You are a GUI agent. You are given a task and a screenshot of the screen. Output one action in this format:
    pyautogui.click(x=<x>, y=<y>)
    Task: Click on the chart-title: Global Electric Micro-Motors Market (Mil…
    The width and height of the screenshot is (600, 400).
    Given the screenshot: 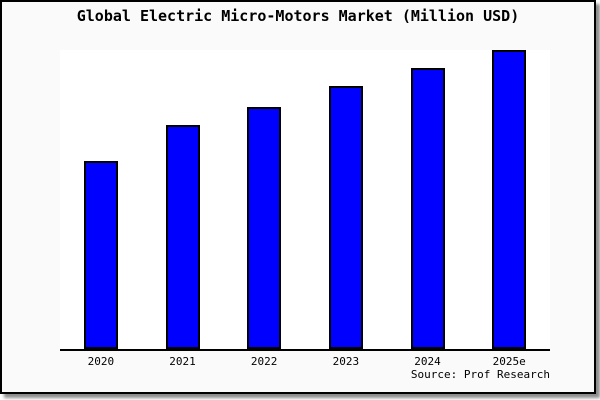 What is the action you would take?
    pyautogui.click(x=298, y=16)
    